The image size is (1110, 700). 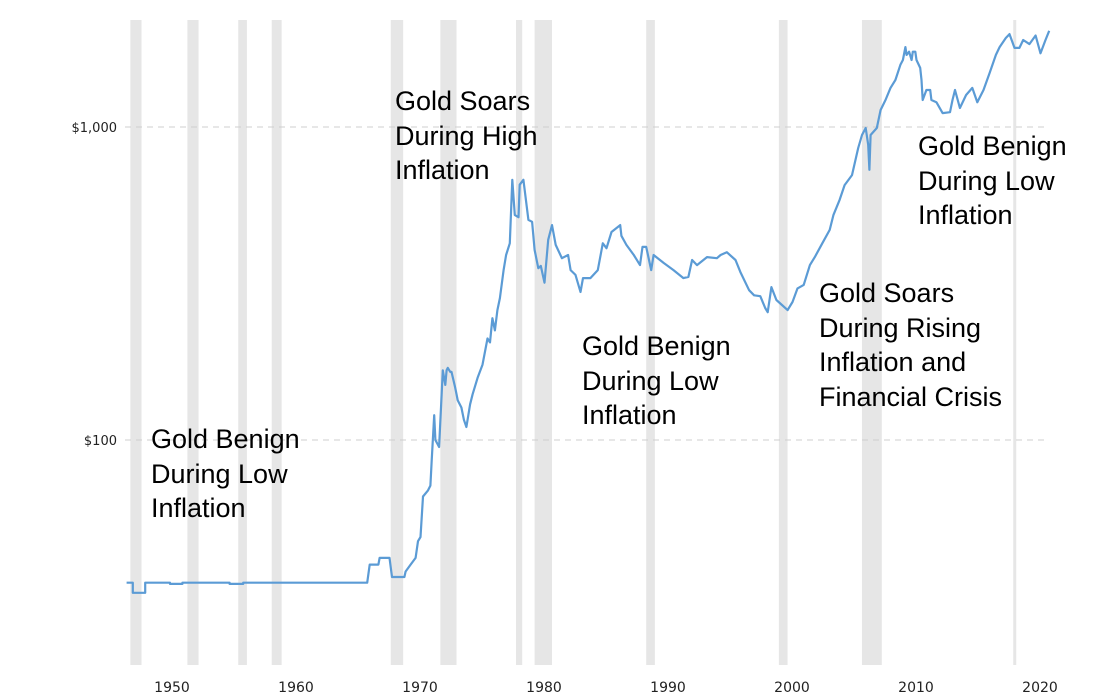 What do you see at coordinates (900, 327) in the screenshot?
I see `annotation-line: During Rising` at bounding box center [900, 327].